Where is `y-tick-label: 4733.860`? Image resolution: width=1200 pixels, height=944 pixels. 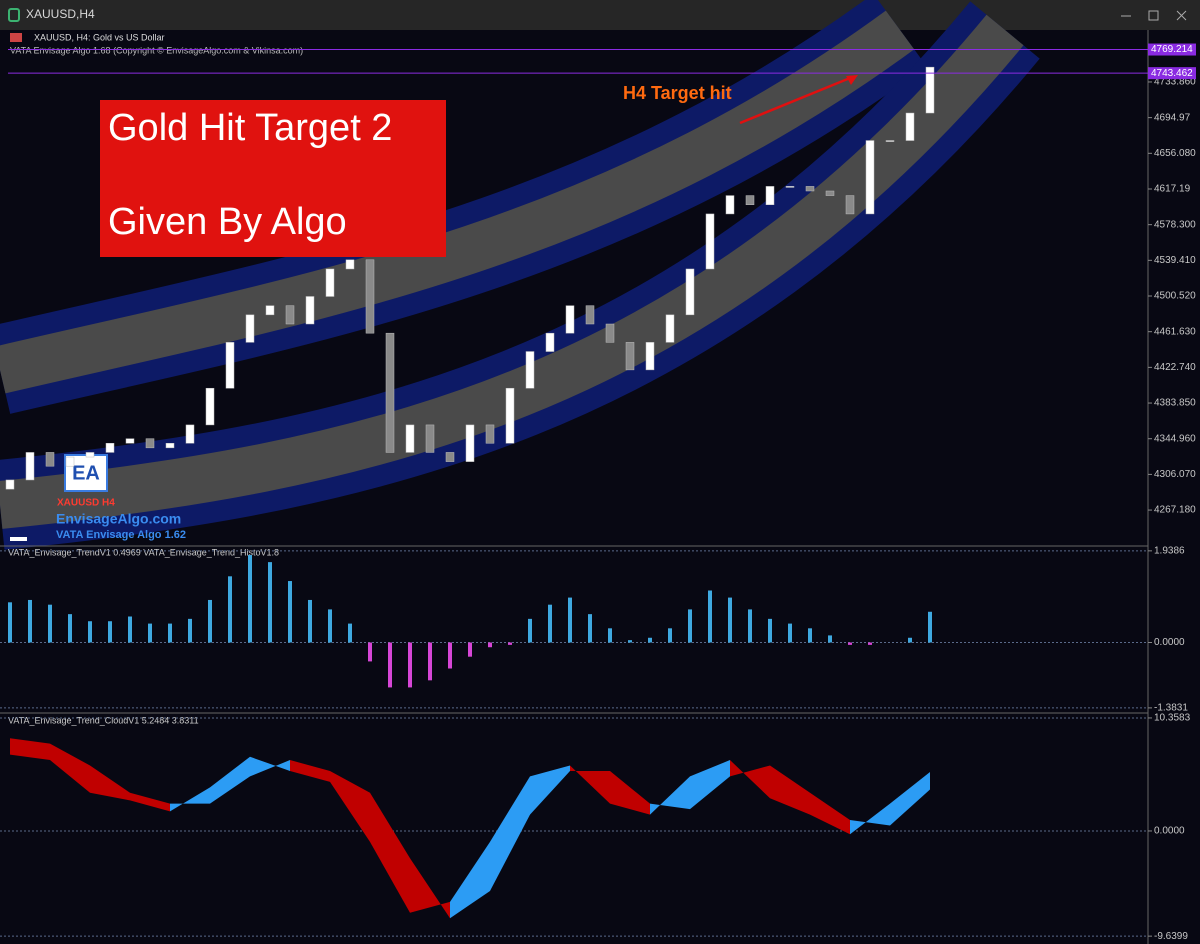
y-tick-label: 4733.860 is located at coordinates (1175, 82).